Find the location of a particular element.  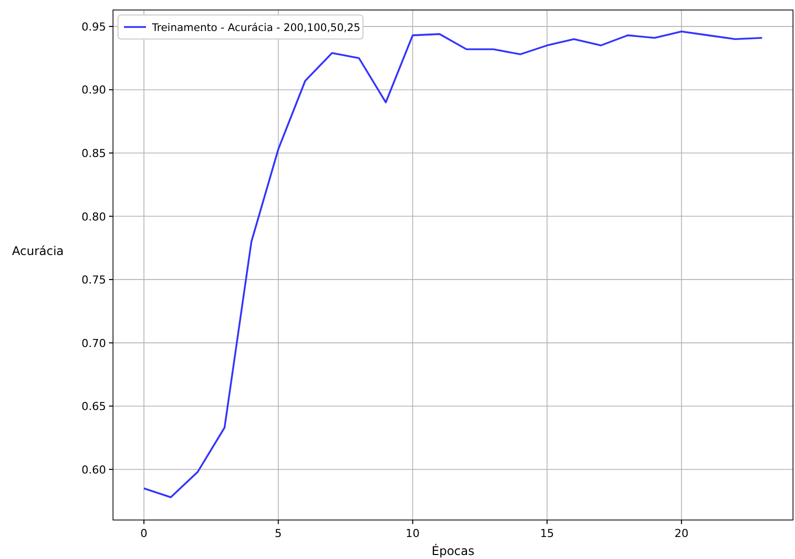

y-tick-label: 0.85 is located at coordinates (94, 153).